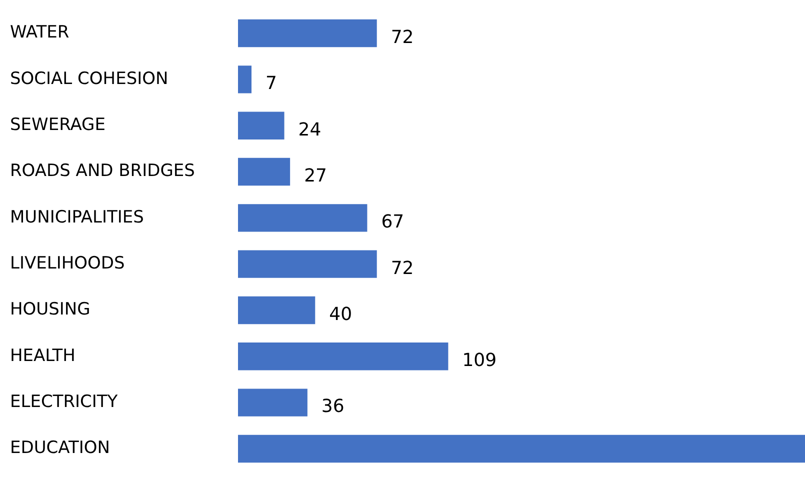 The width and height of the screenshot is (805, 482). Describe the element at coordinates (77, 217) in the screenshot. I see `y-tick-label: MUNICIPALITIES` at that location.